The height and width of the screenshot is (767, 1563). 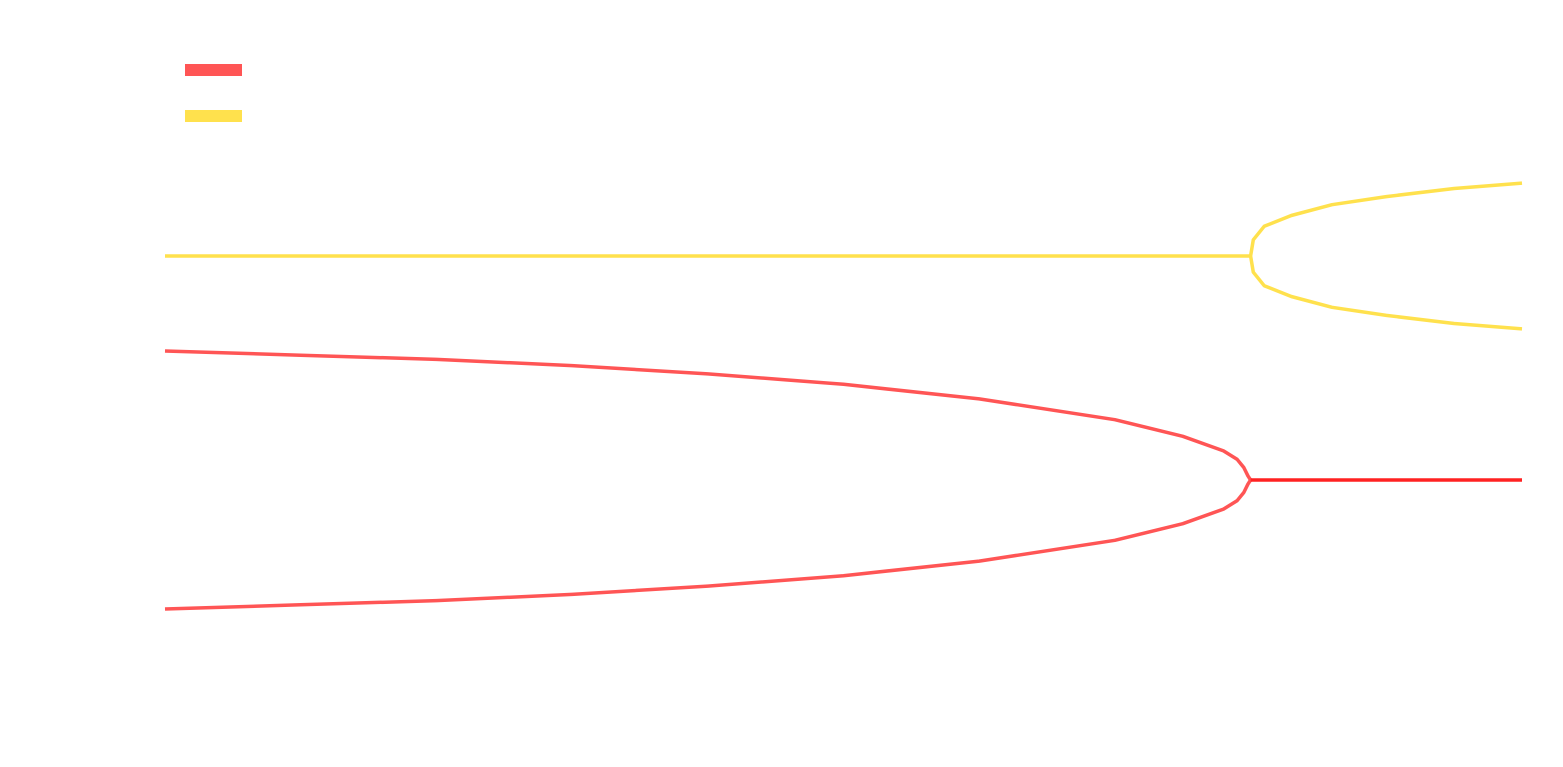 What do you see at coordinates (708, 545) in the screenshot?
I see `series-1-branch-2-line` at bounding box center [708, 545].